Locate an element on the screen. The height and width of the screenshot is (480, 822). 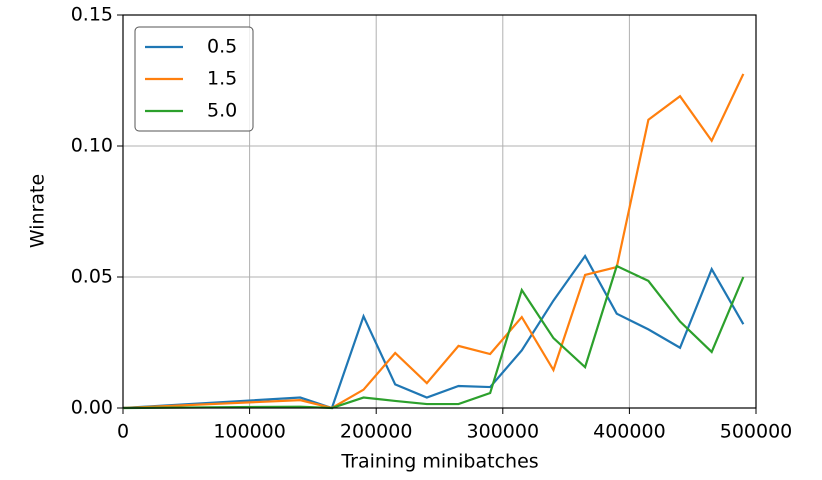
y-tick-label: 0.10 is located at coordinates (92, 146).